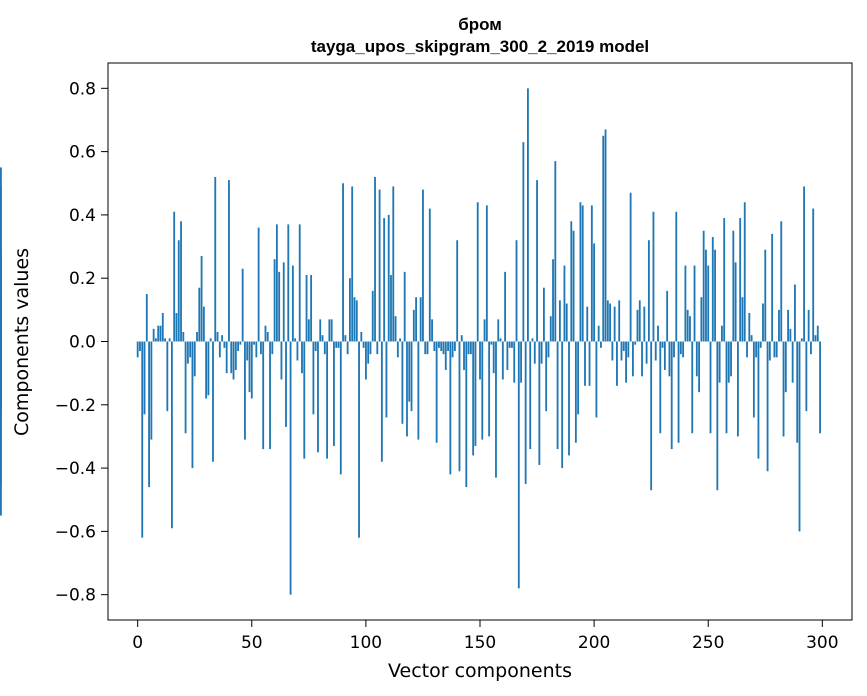  I want to click on x-axis-label: Vector components, so click(480, 671).